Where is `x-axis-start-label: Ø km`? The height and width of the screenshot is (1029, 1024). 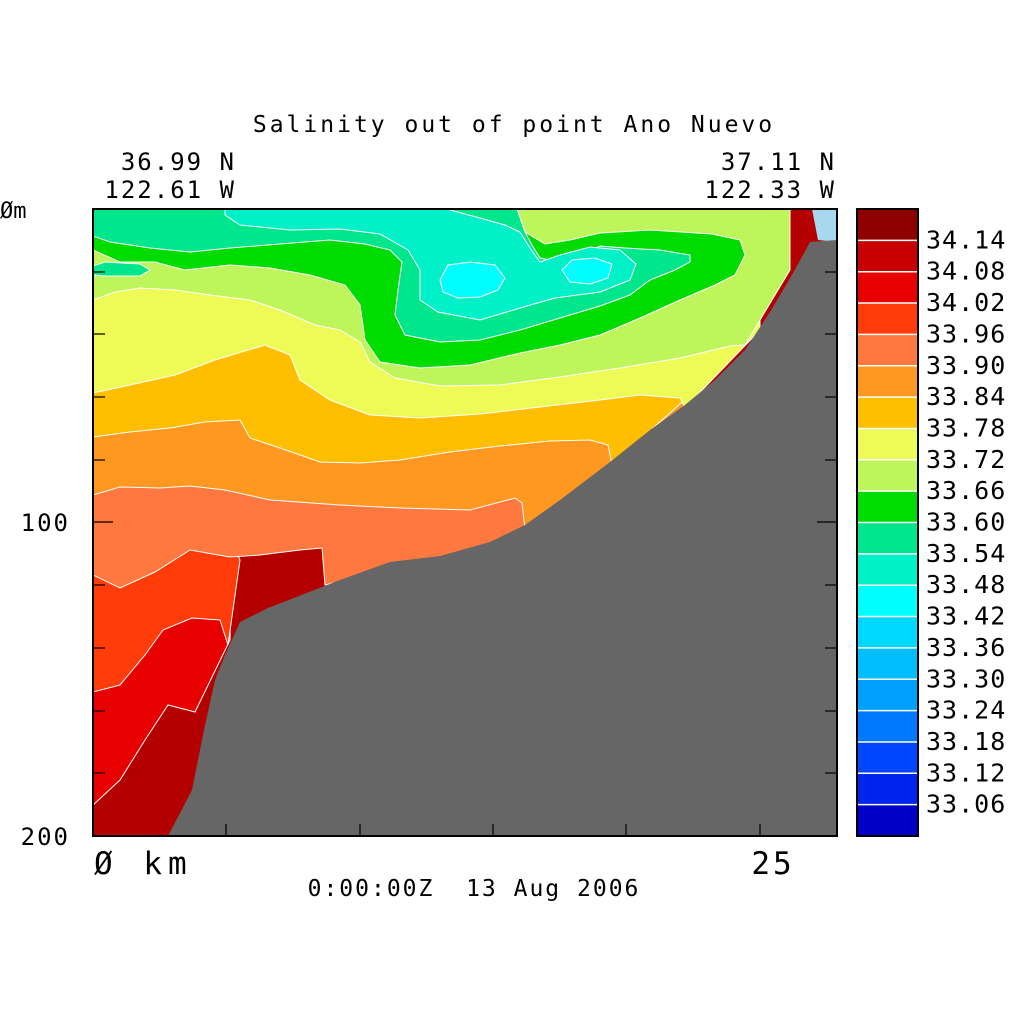 x-axis-start-label: Ø km is located at coordinates (143, 864).